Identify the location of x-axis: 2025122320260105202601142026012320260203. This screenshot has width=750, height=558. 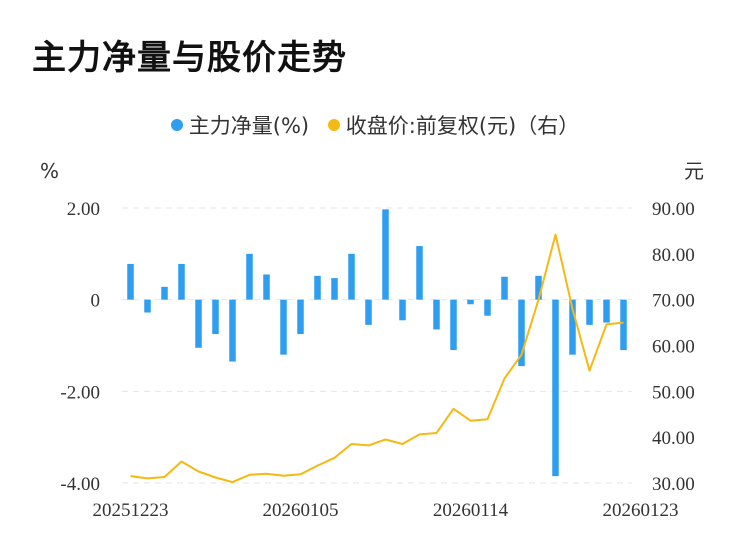
(386, 510).